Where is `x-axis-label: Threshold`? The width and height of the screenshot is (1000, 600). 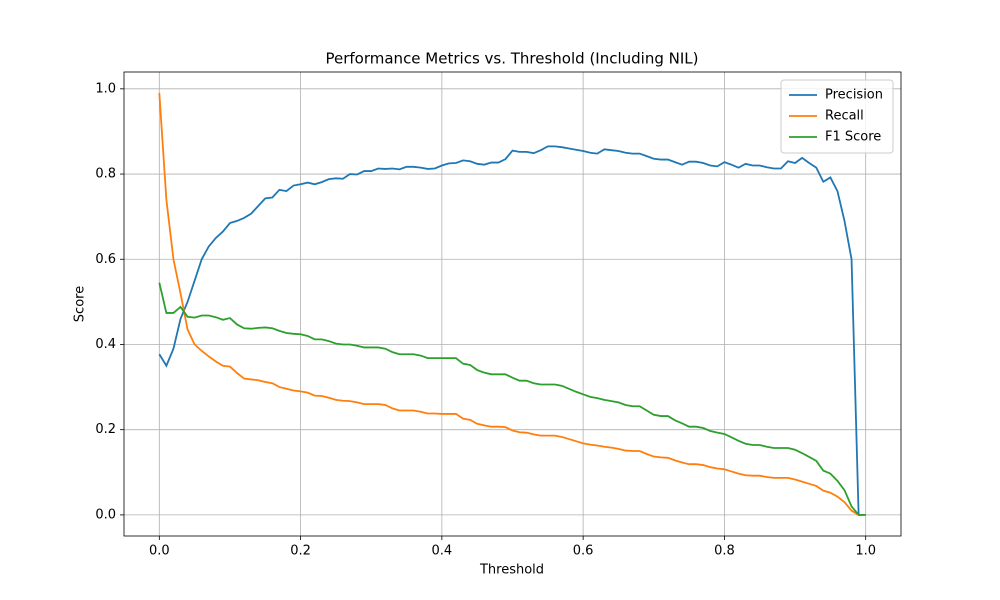 x-axis-label: Threshold is located at coordinates (511, 570).